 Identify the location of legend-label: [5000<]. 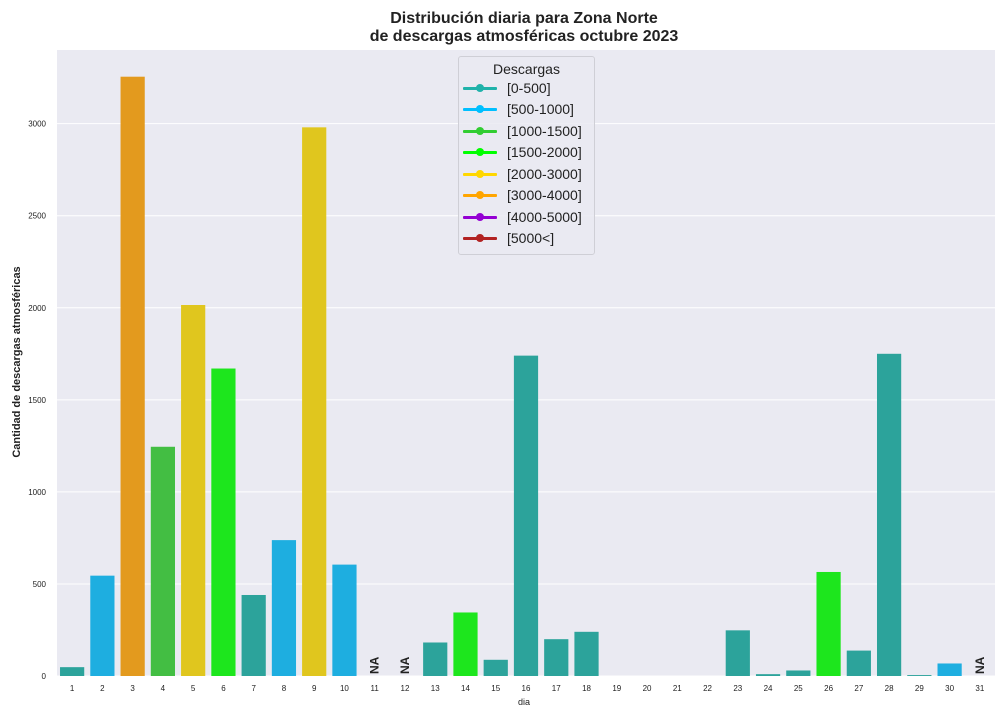
(531, 238).